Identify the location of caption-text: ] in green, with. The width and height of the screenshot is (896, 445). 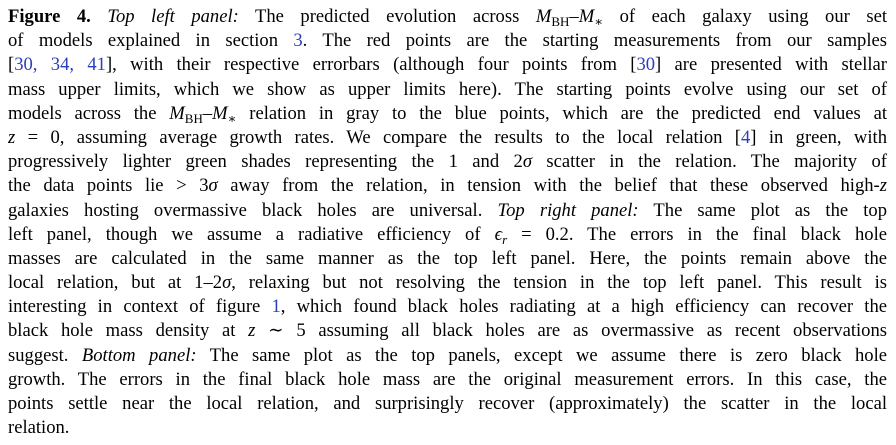
(818, 137).